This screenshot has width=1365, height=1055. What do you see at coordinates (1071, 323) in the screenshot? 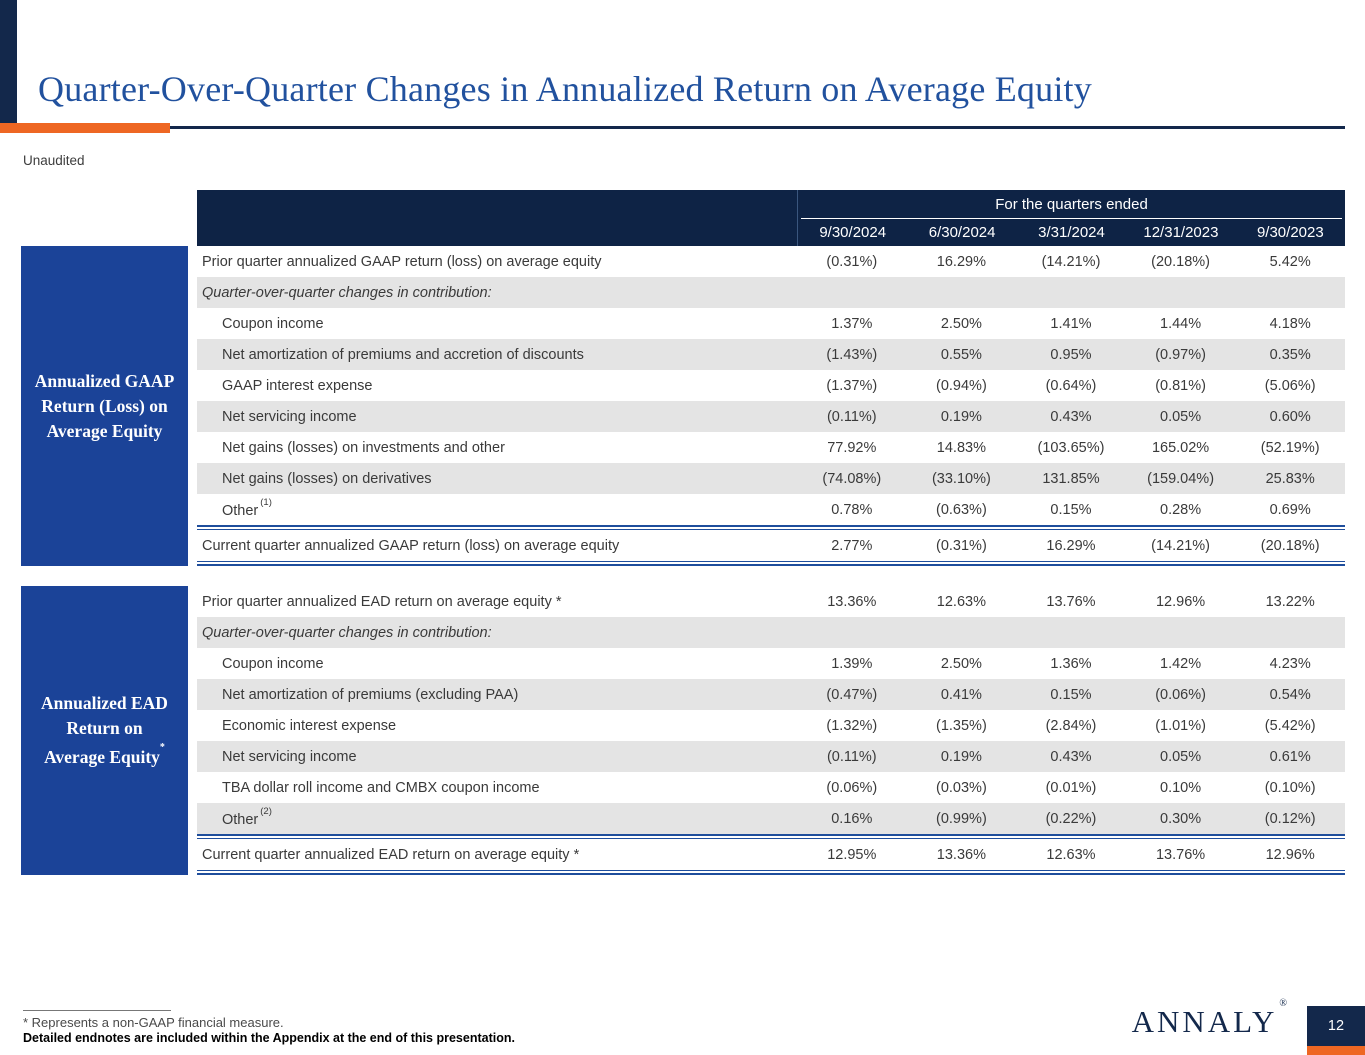
I see `cell-value: 1.41%` at bounding box center [1071, 323].